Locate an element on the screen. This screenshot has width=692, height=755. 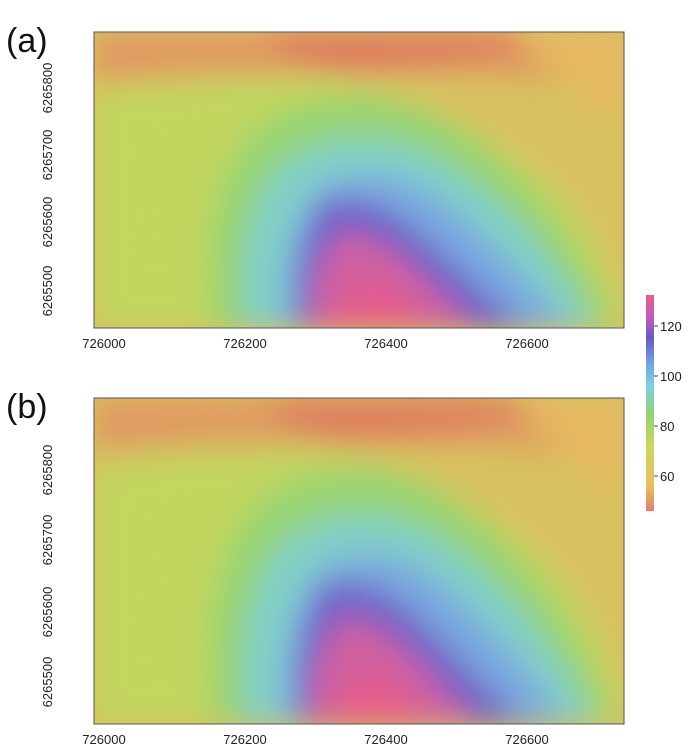
colorbar-tick-label: 60 is located at coordinates (667, 476).